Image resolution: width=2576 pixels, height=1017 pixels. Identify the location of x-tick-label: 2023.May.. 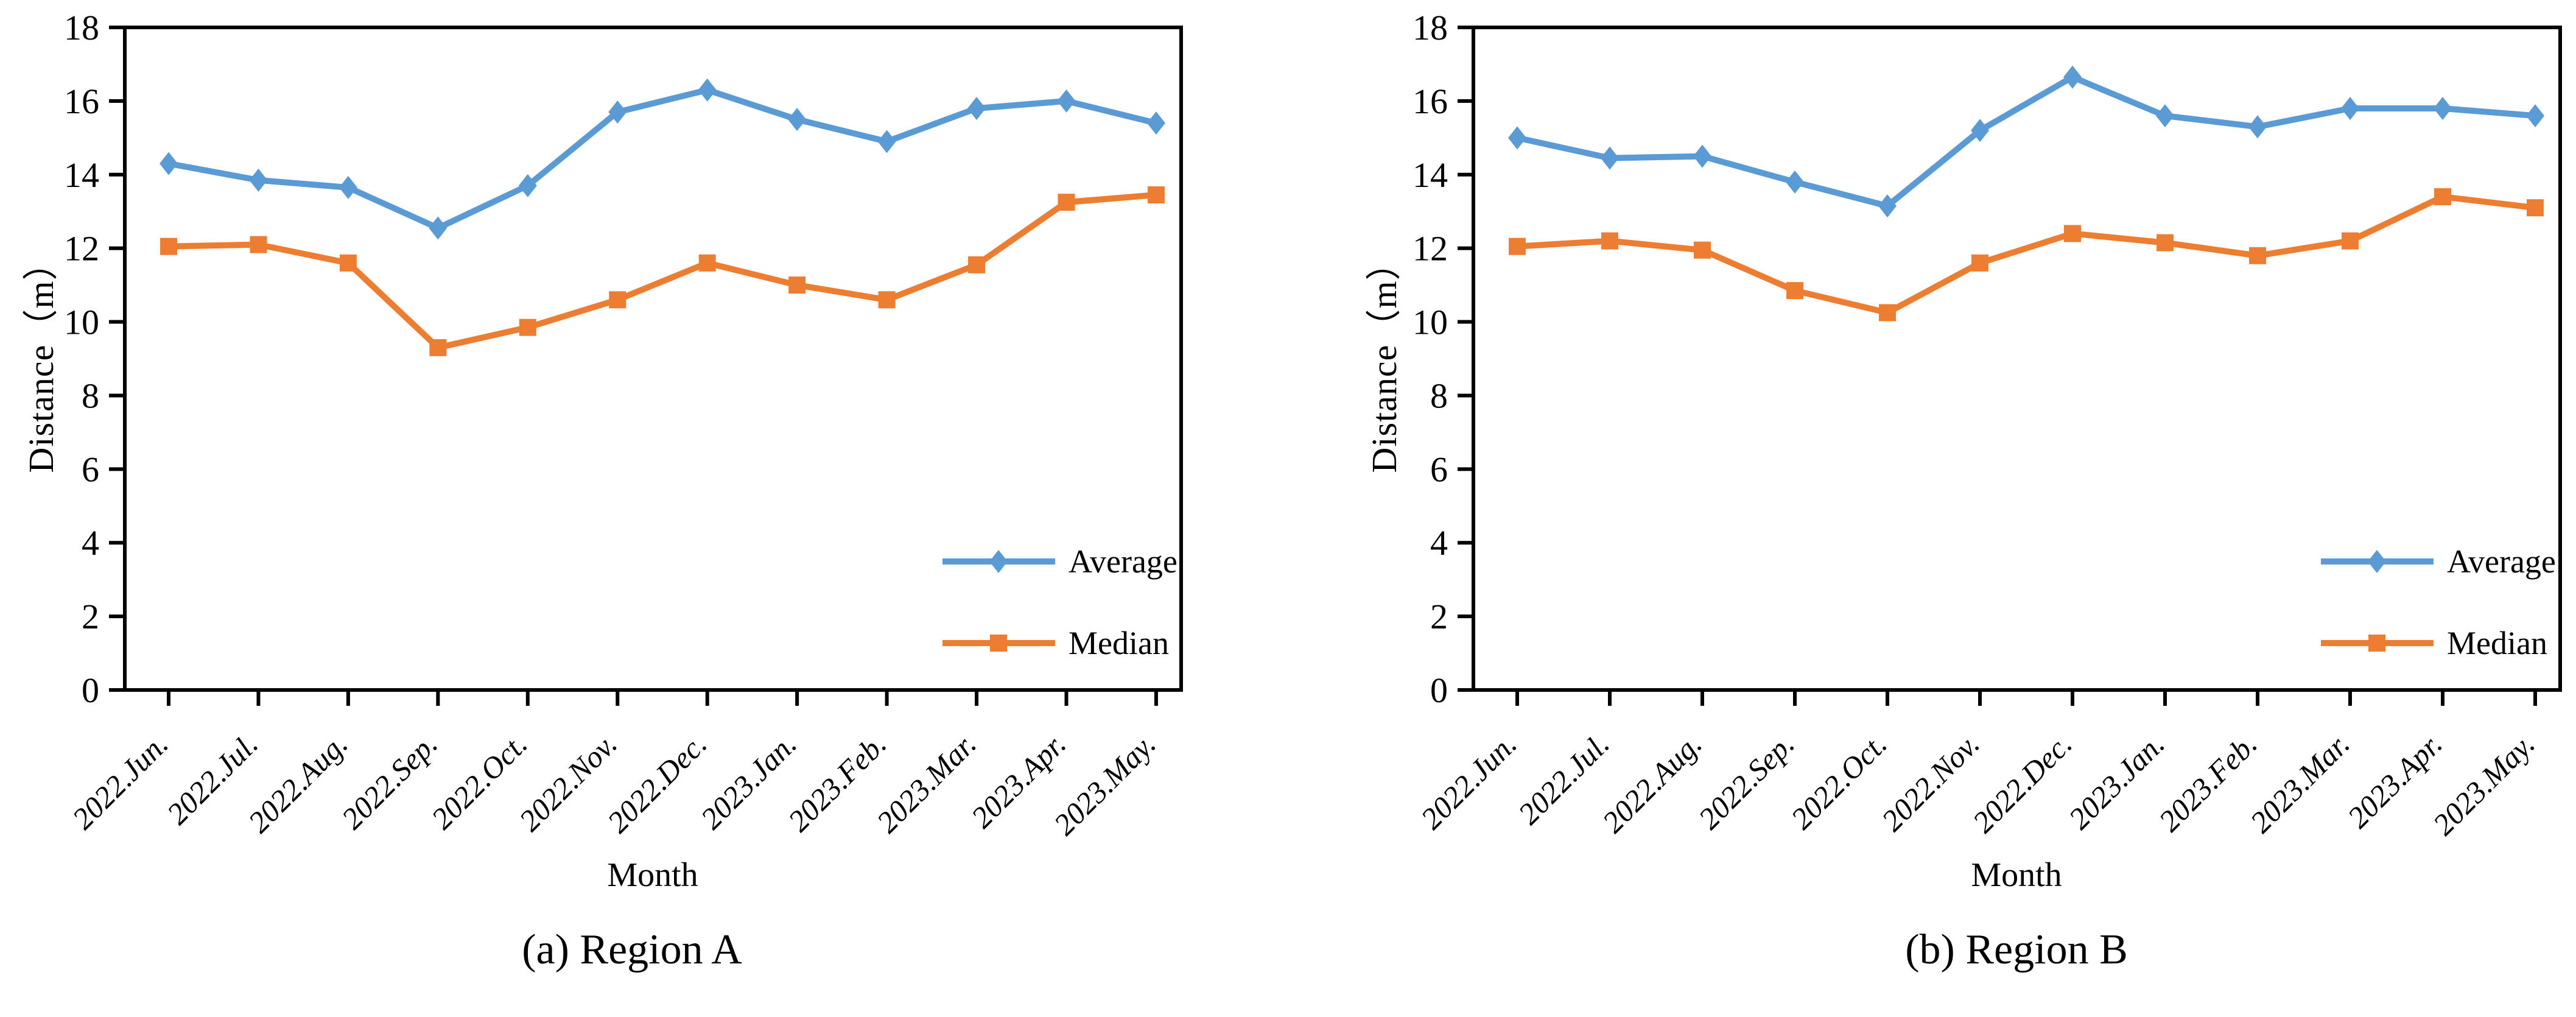
(2483, 784).